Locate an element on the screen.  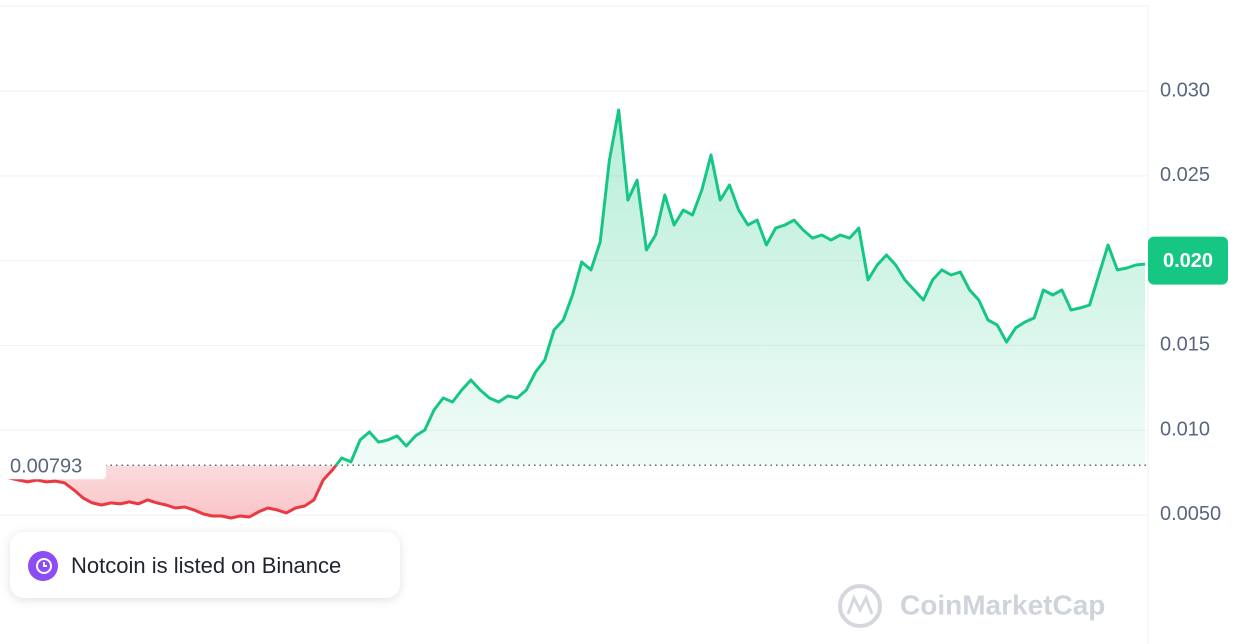
annotation-icon-hands is located at coordinates (45, 564).